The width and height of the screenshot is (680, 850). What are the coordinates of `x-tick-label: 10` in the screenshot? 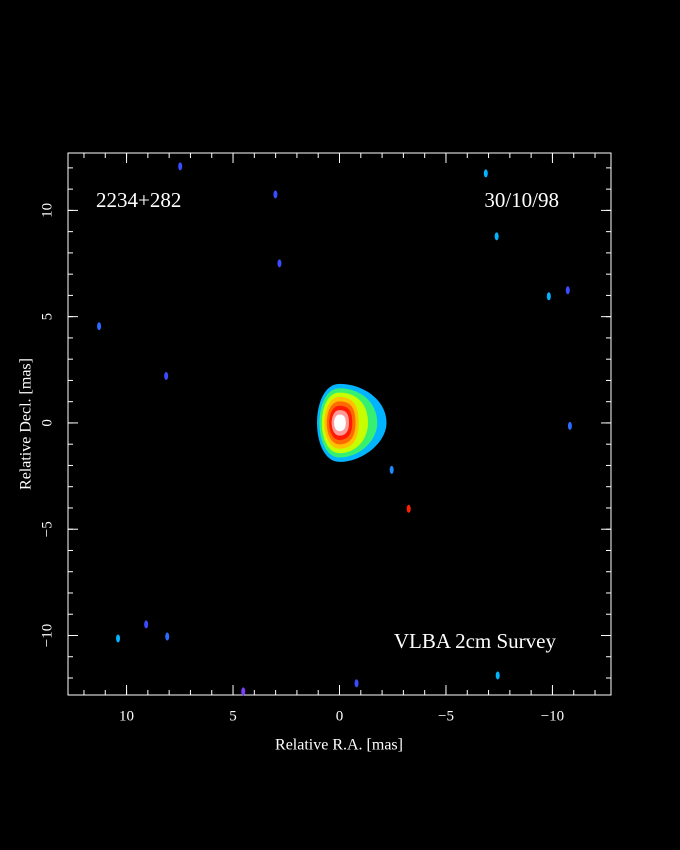 It's located at (126, 716).